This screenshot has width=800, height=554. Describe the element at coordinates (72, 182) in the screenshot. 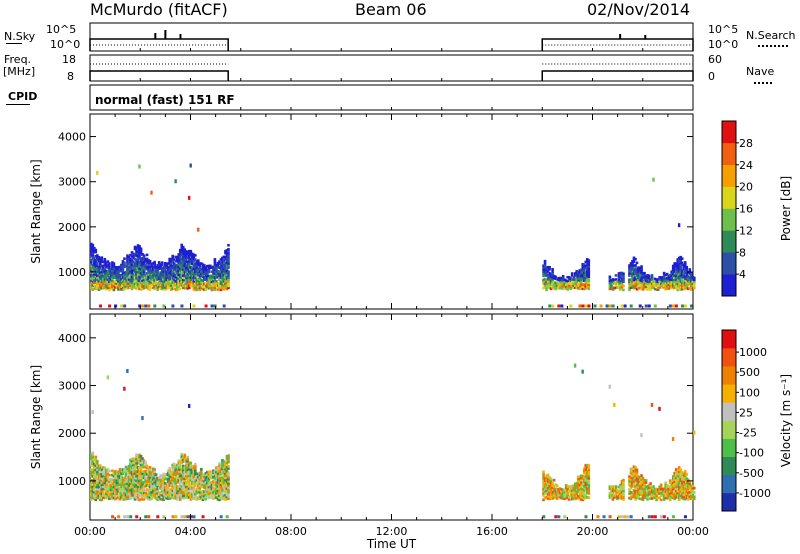

I see `y-tick-label: 3000` at that location.